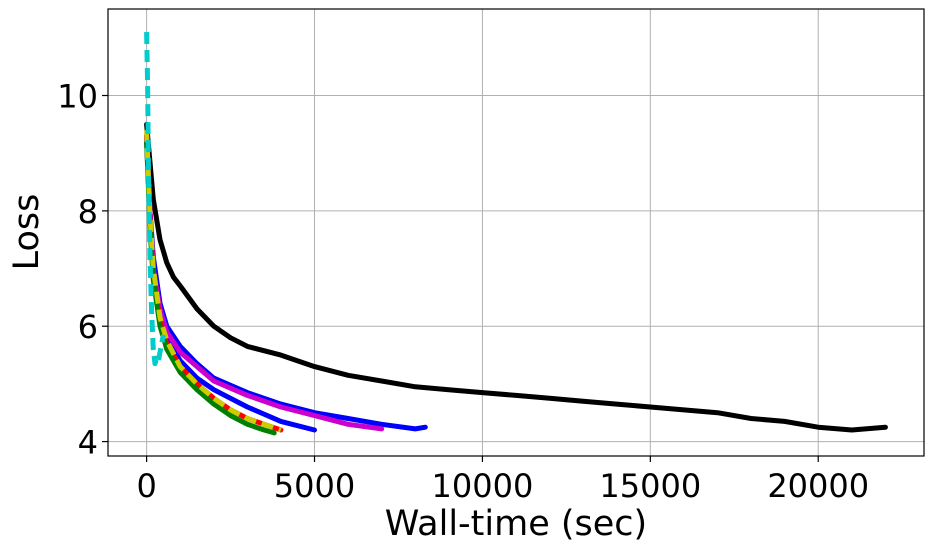 This screenshot has width=934, height=553. I want to click on x-tick-label: 20000, so click(818, 486).